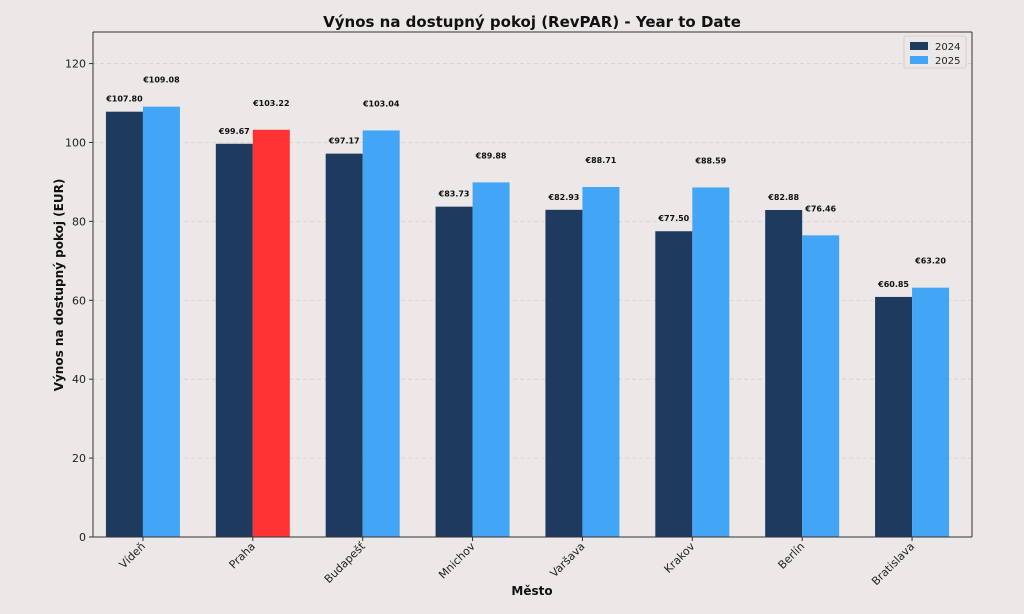 This screenshot has height=614, width=1024. I want to click on data-label-2025: €103.22, so click(270, 103).